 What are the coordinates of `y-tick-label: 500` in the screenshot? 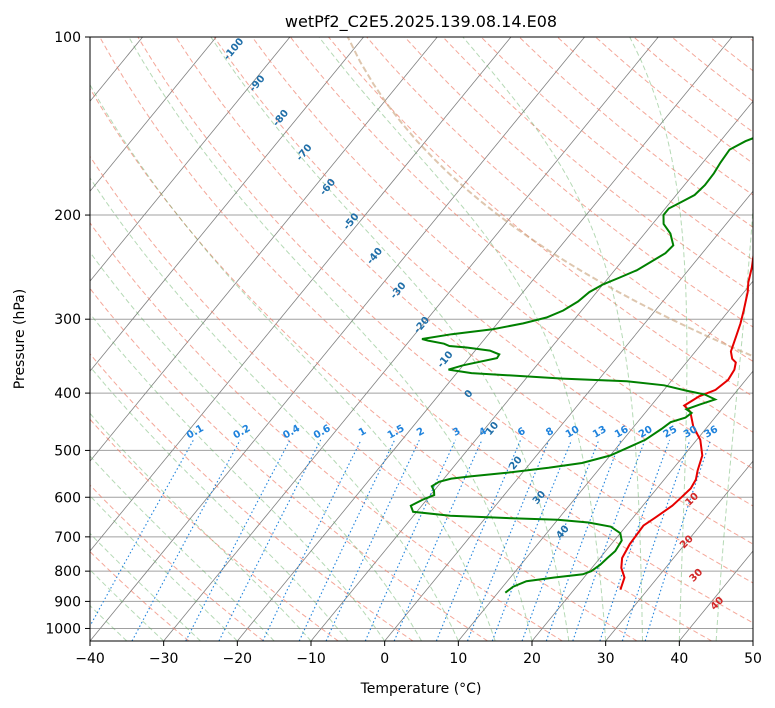 It's located at (67, 451).